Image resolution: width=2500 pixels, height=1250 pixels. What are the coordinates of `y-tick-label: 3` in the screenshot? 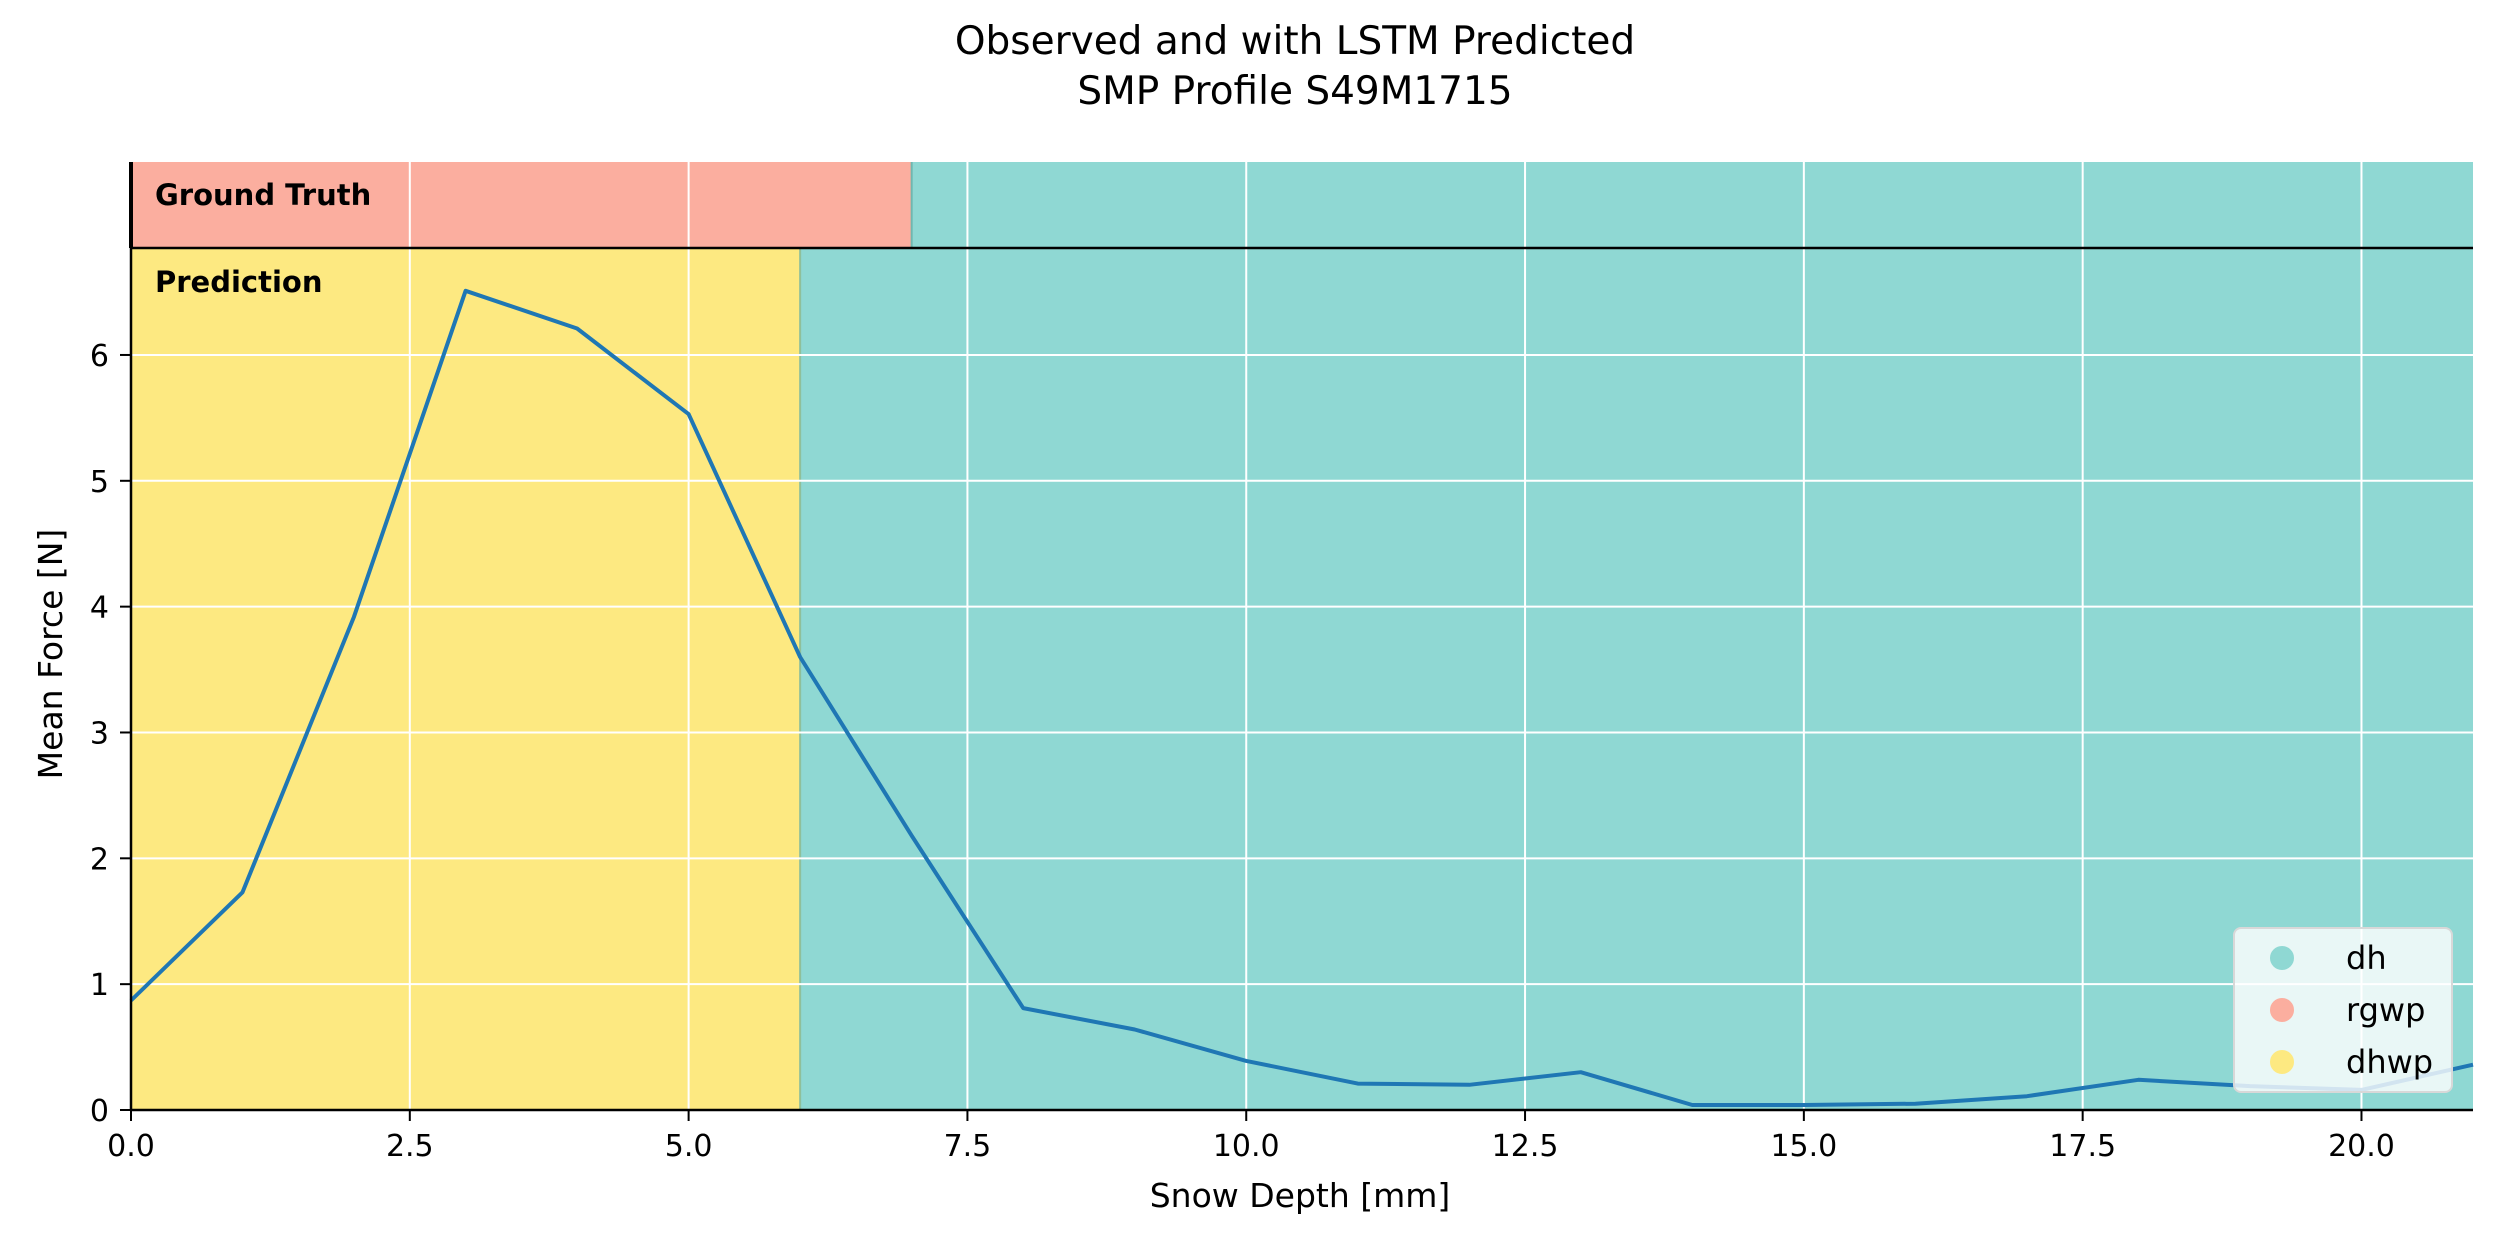 It's located at (99, 733).